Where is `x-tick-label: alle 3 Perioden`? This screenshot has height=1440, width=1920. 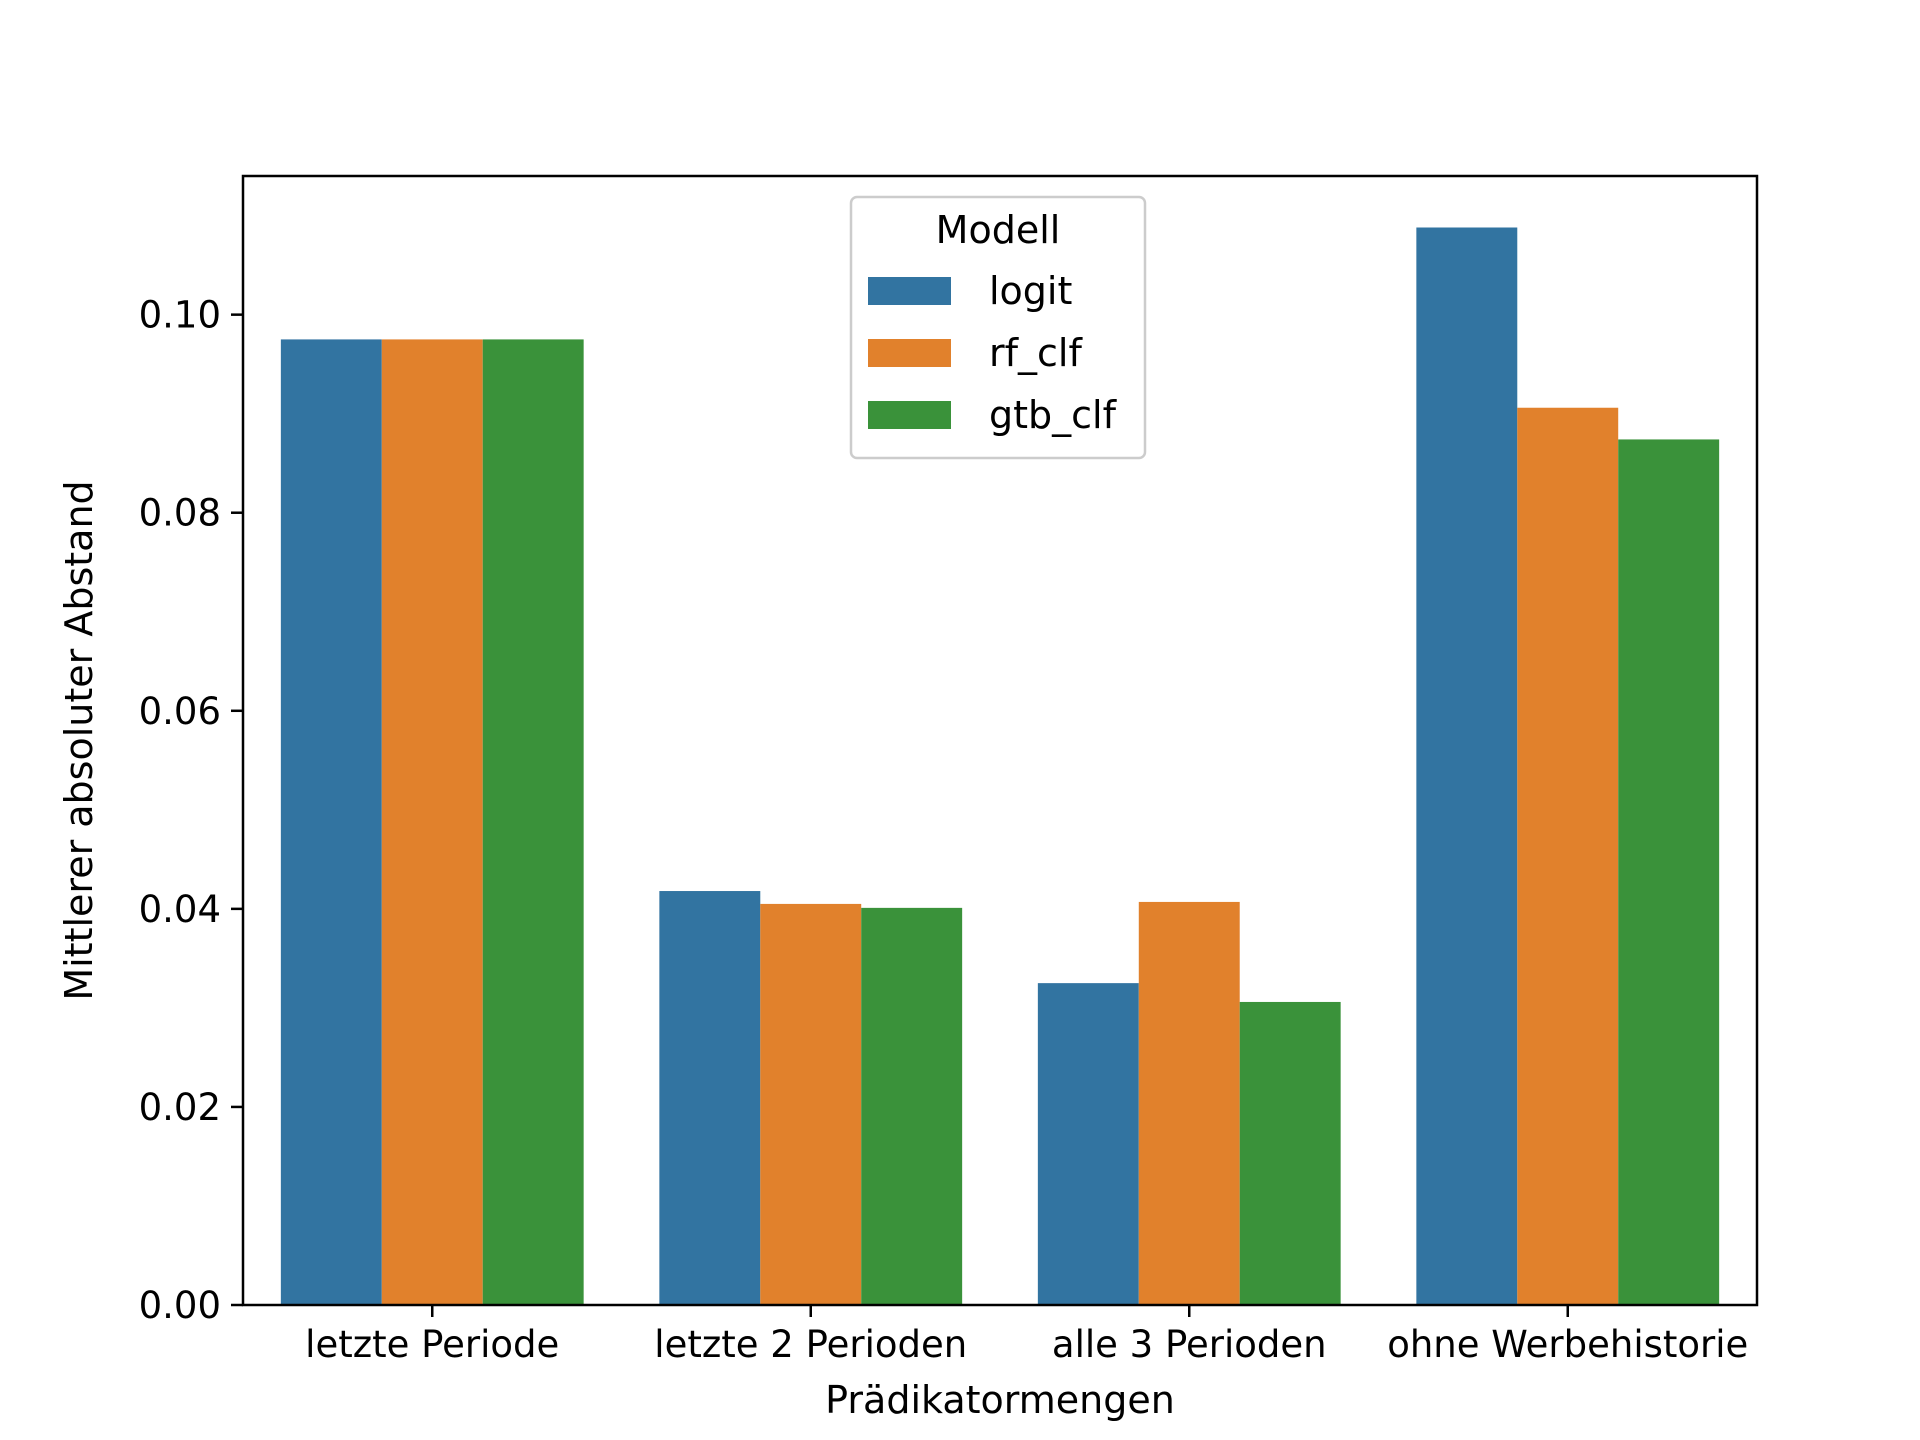 x-tick-label: alle 3 Perioden is located at coordinates (1189, 1344).